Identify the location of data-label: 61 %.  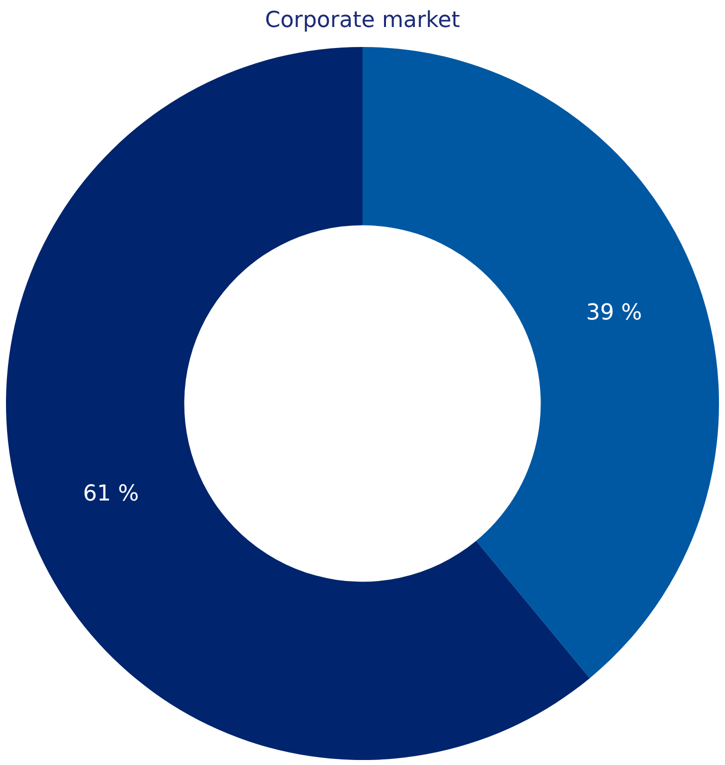
(110, 494).